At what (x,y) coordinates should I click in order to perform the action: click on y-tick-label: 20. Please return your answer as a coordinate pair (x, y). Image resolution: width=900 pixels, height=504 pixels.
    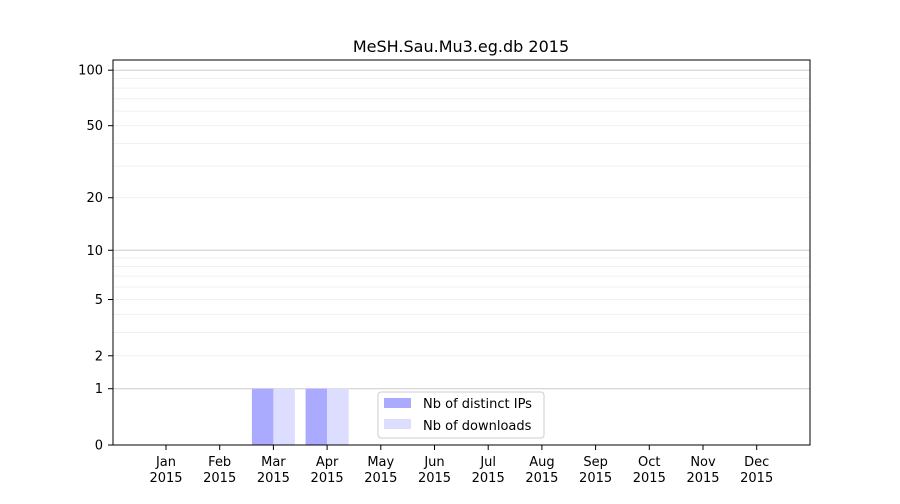
    Looking at the image, I should click on (94, 198).